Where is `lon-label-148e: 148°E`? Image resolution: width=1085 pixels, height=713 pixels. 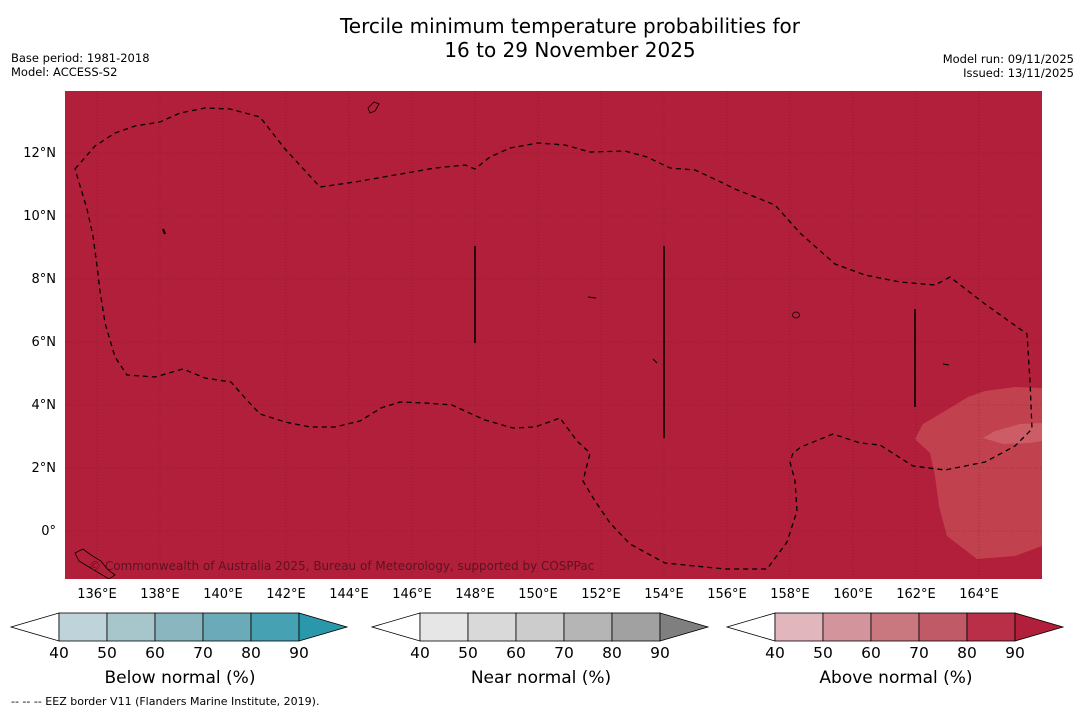 lon-label-148e: 148°E is located at coordinates (475, 594).